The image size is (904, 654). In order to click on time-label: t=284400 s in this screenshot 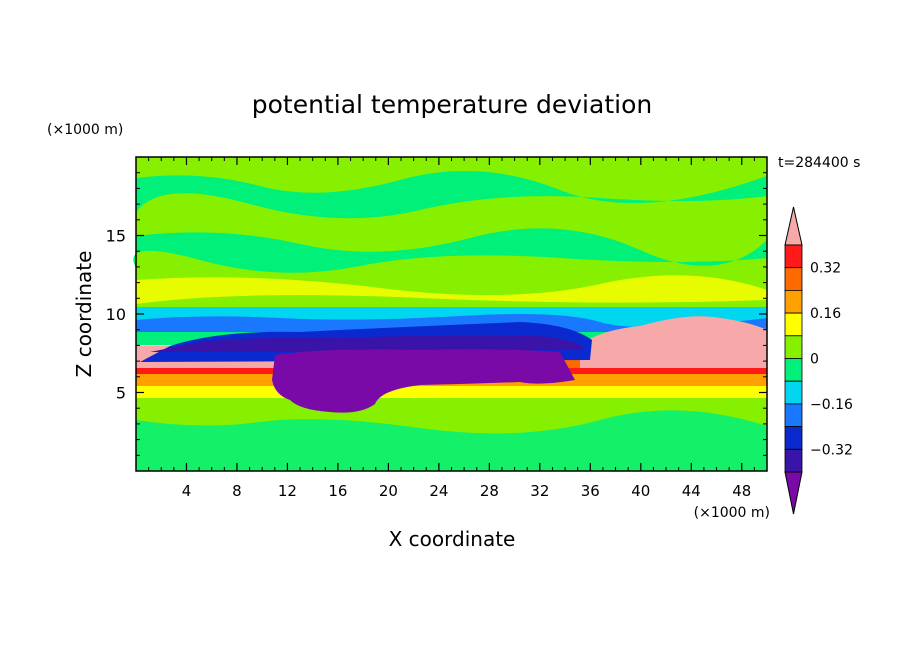, I will do `click(819, 163)`.